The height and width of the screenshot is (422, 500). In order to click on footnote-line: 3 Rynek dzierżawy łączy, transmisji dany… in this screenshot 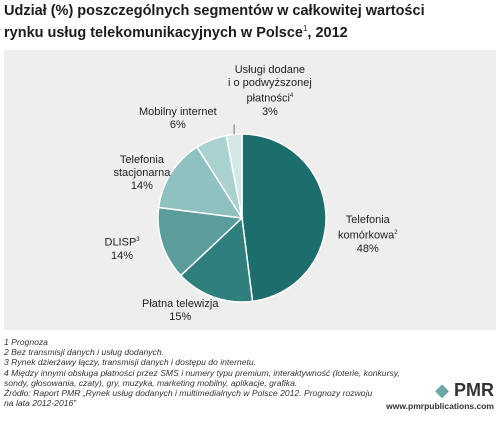, I will do `click(130, 362)`.